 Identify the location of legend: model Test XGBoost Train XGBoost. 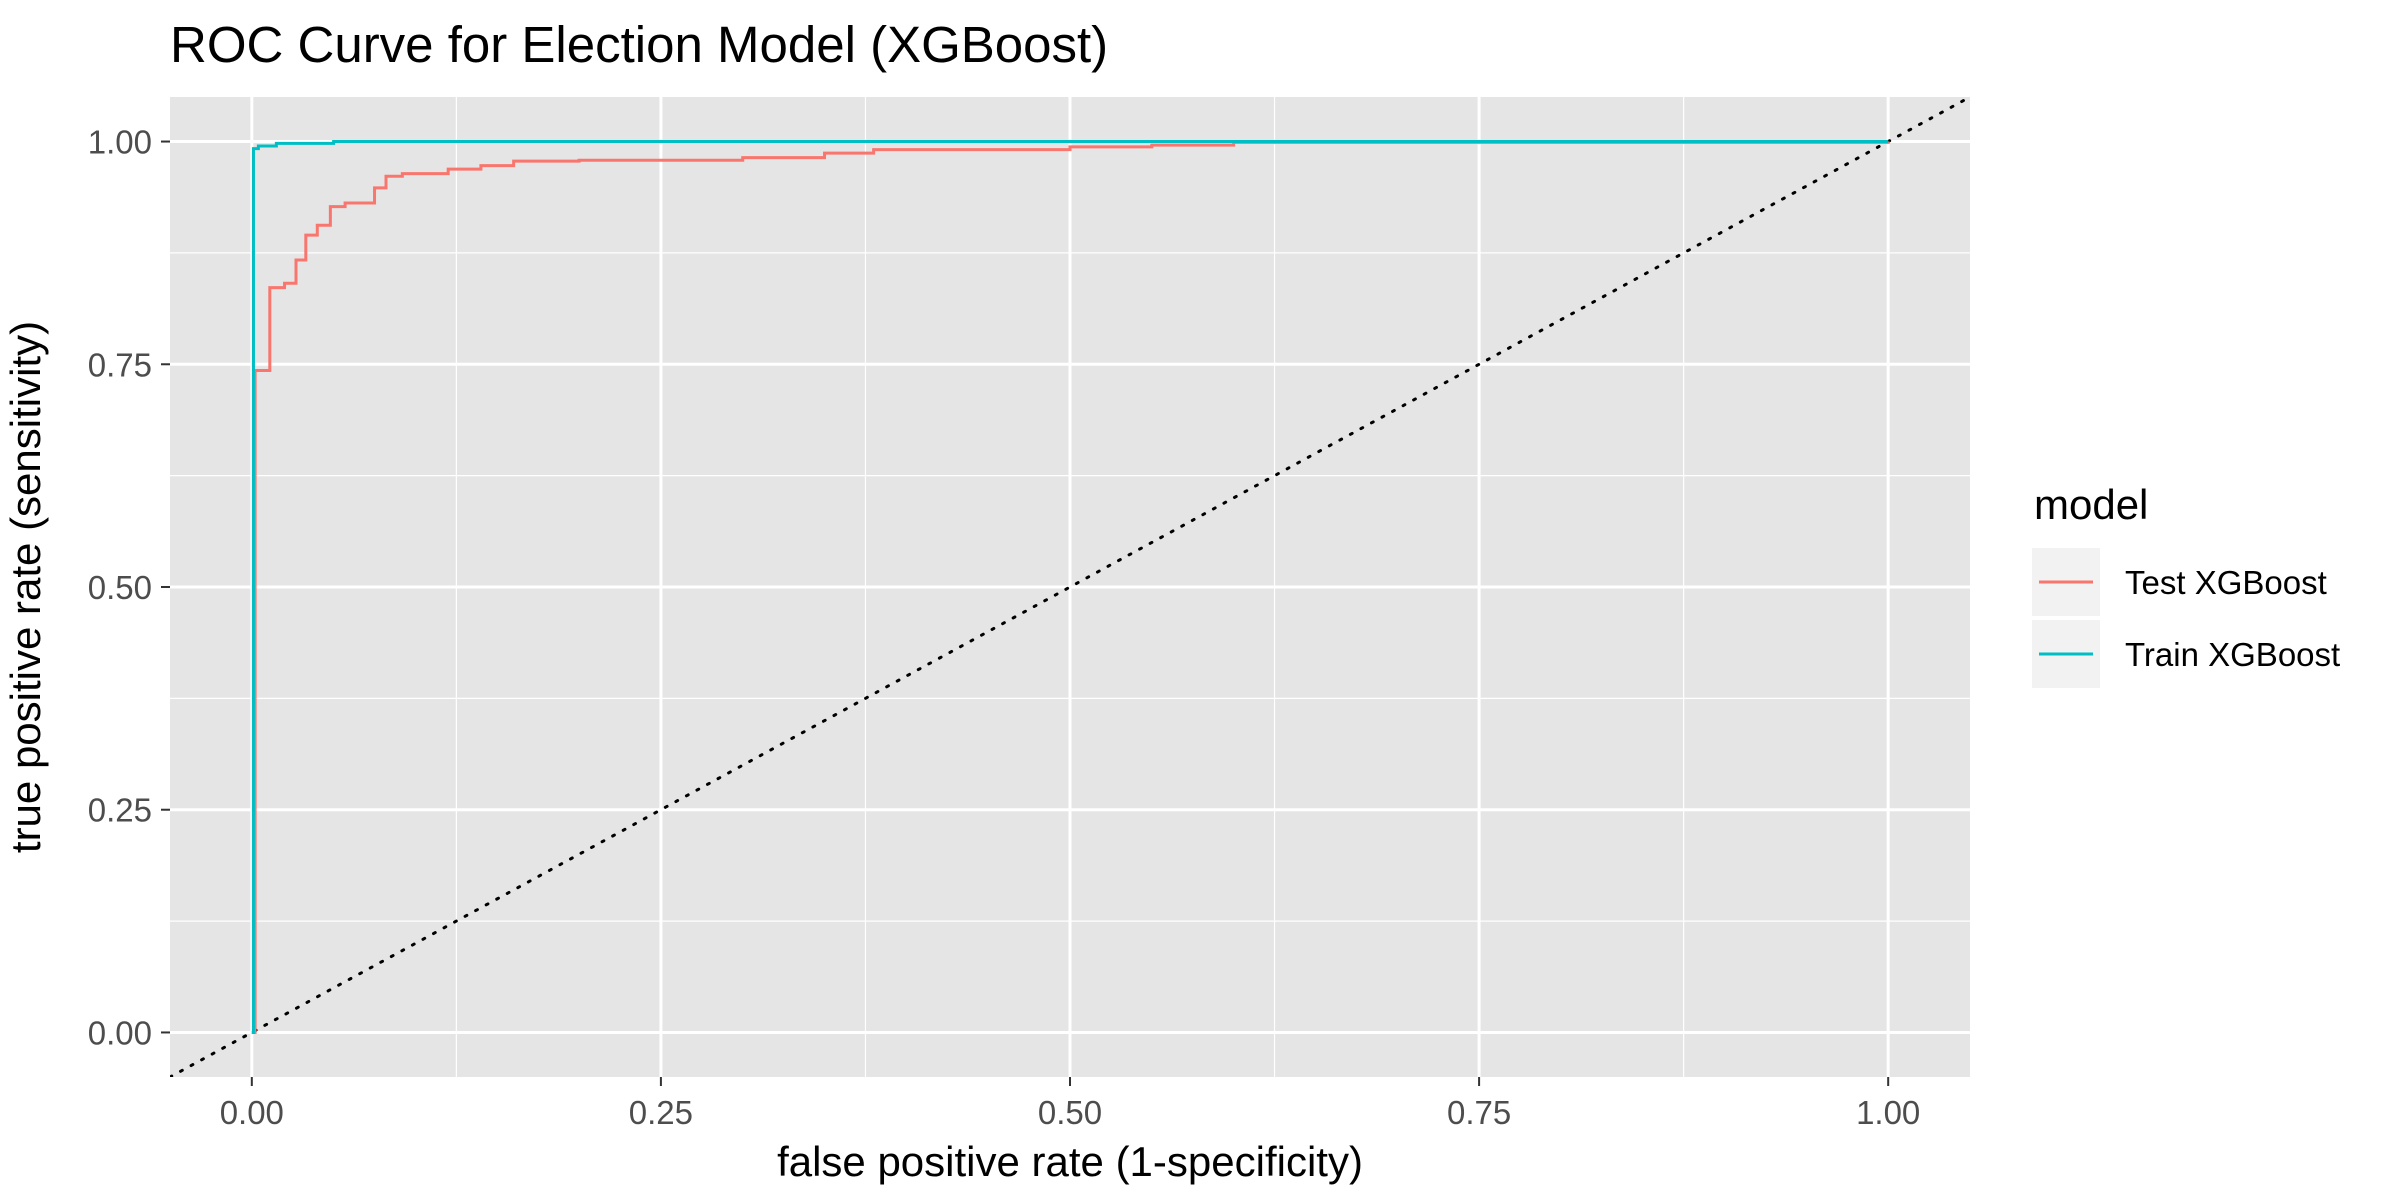
(2186, 584).